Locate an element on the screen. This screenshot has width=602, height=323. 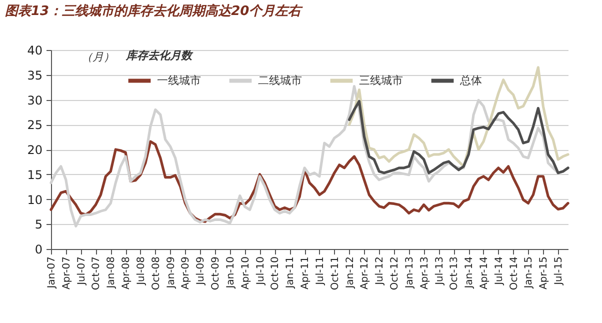
legend-title: 库存去化月数 is located at coordinates (159, 55).